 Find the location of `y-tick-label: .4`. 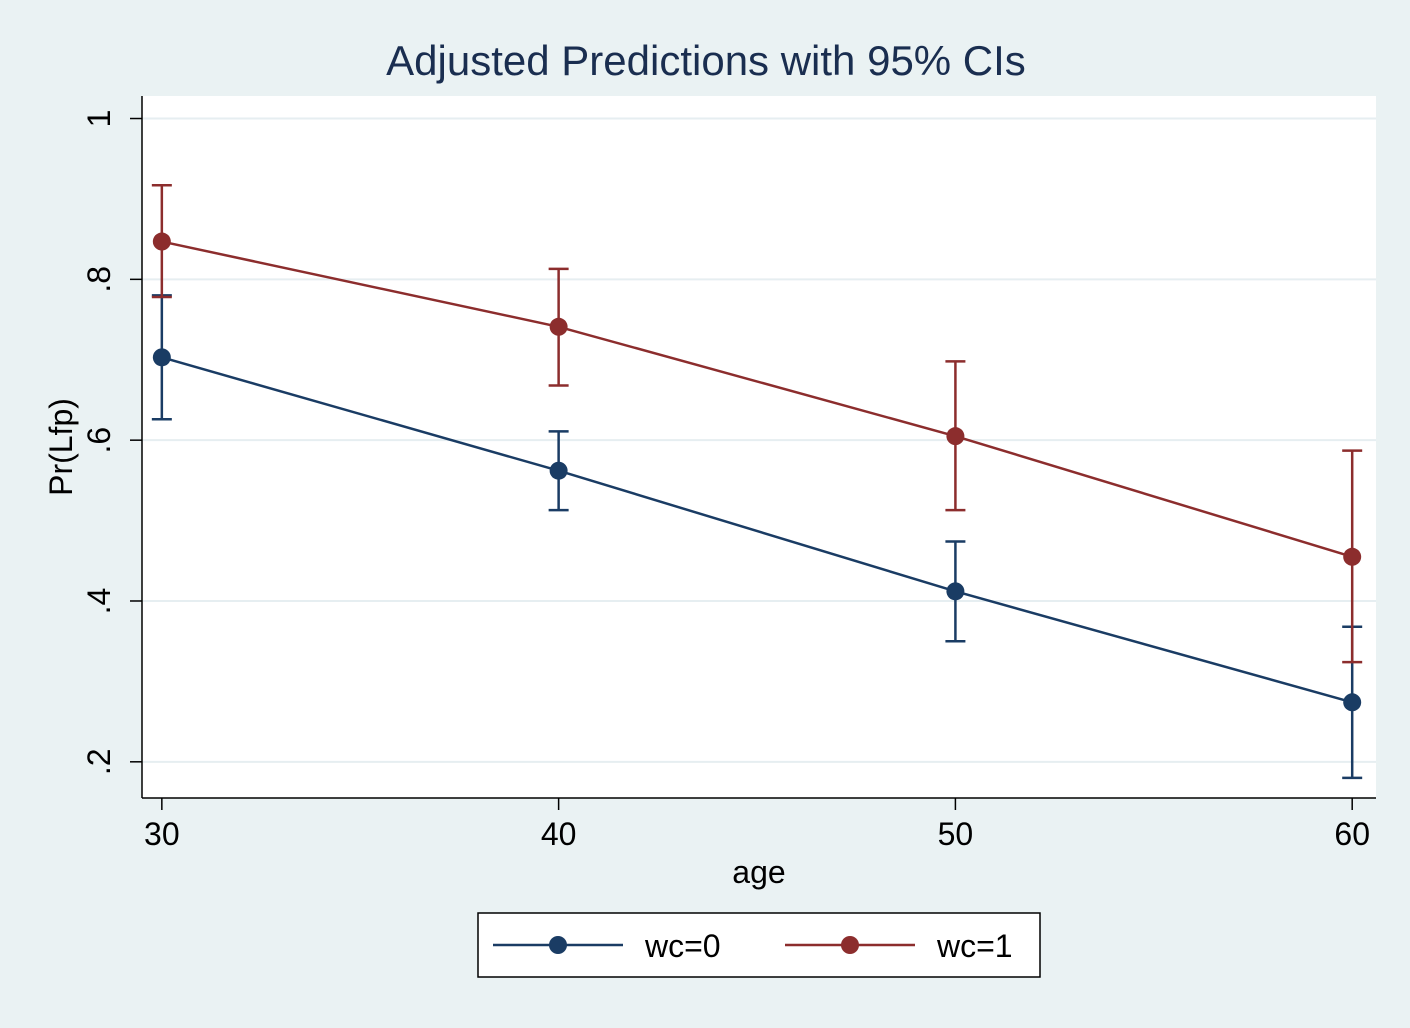

y-tick-label: .4 is located at coordinates (99, 601).